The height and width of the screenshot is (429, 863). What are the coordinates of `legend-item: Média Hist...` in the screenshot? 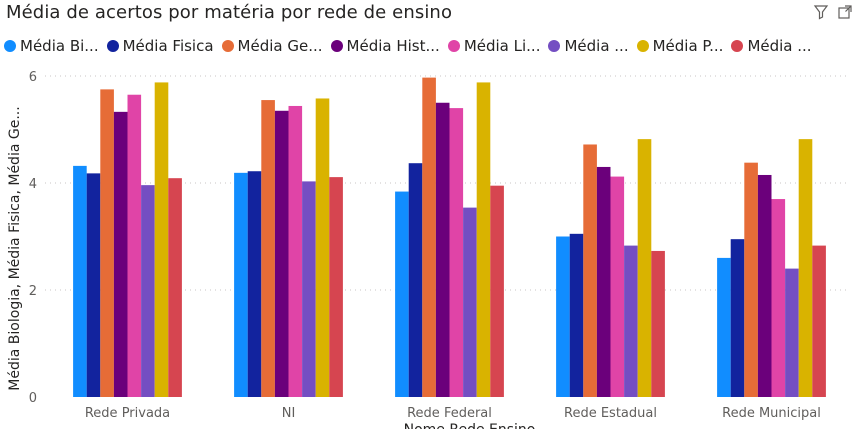 It's located at (385, 46).